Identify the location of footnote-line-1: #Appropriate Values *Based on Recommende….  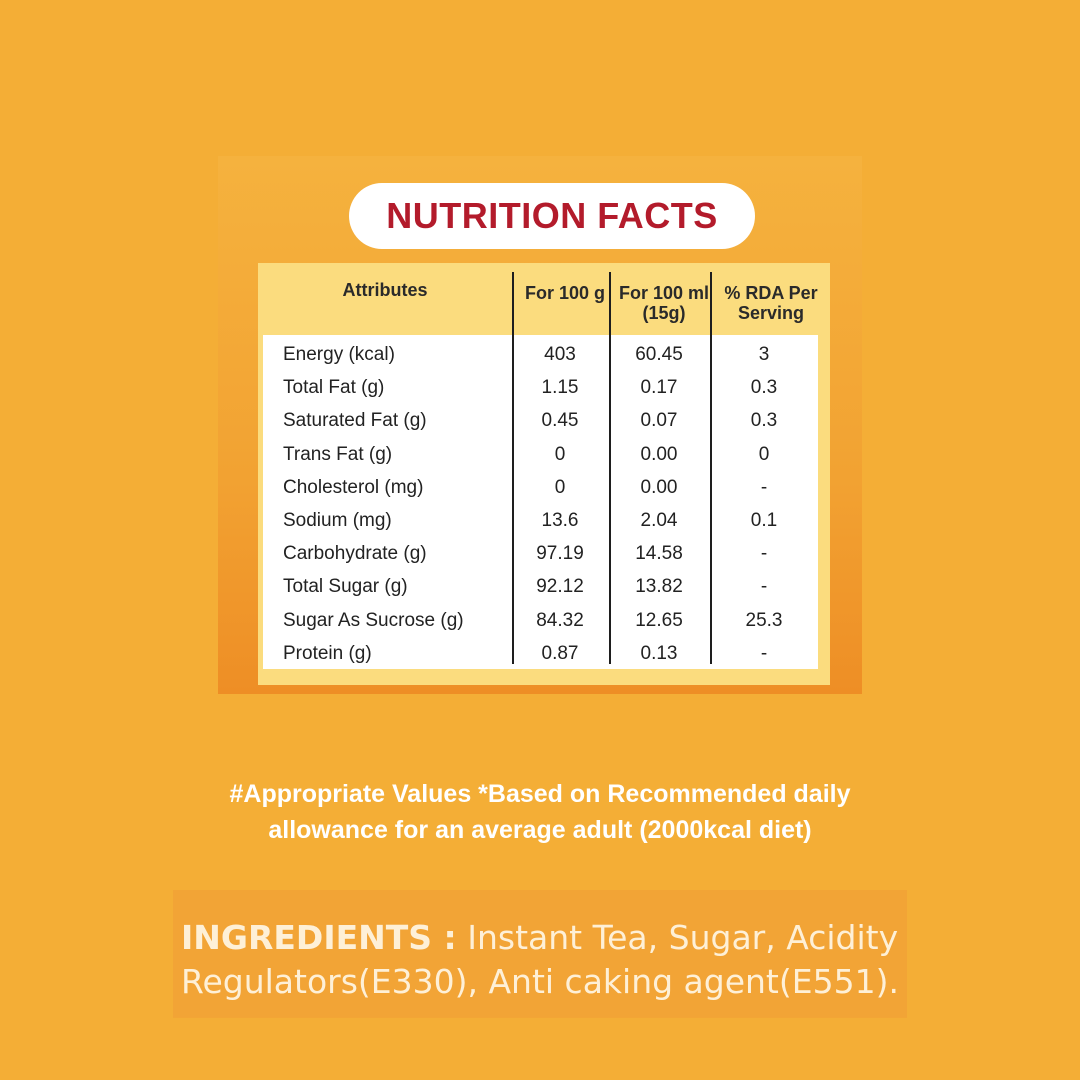
(540, 794).